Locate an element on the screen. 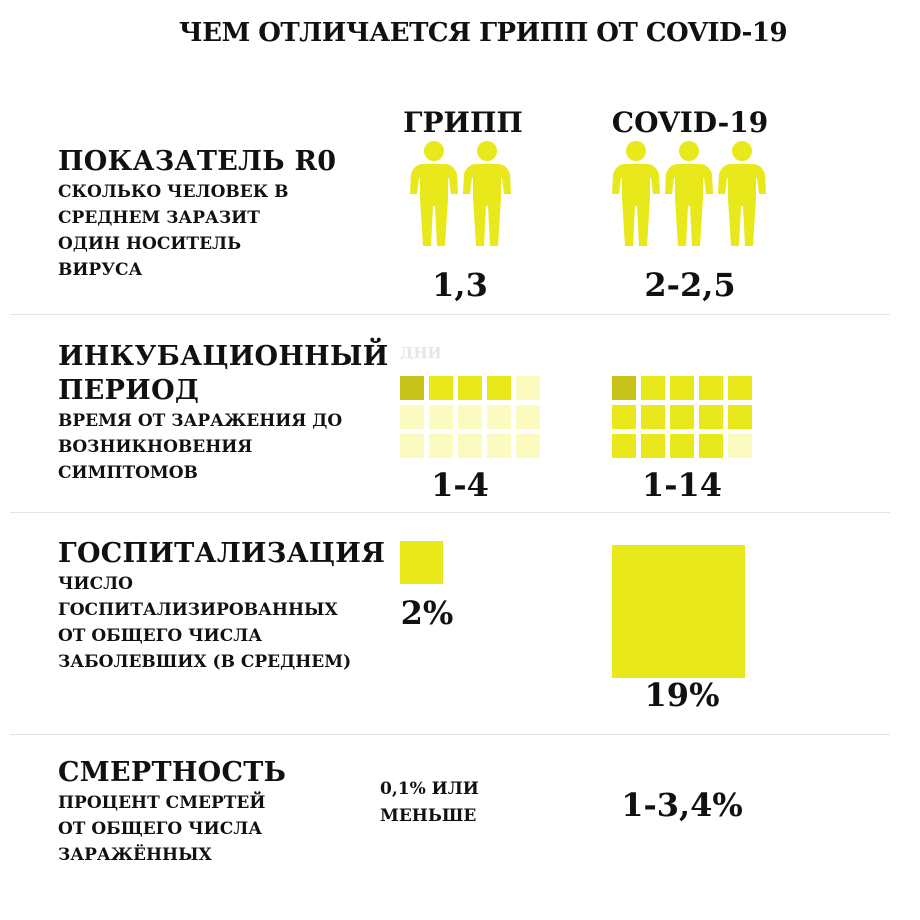 Image resolution: width=920 pixels, height=920 pixels. mortality-flu-block: 0,1% ИЛИ МЕНЬШЕ is located at coordinates (429, 803).